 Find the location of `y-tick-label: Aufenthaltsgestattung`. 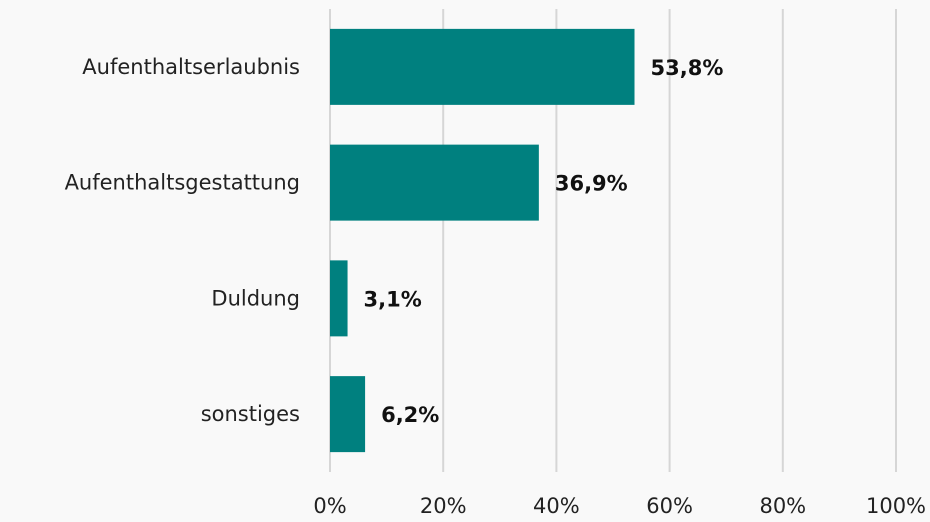

y-tick-label: Aufenthaltsgestattung is located at coordinates (182, 183).